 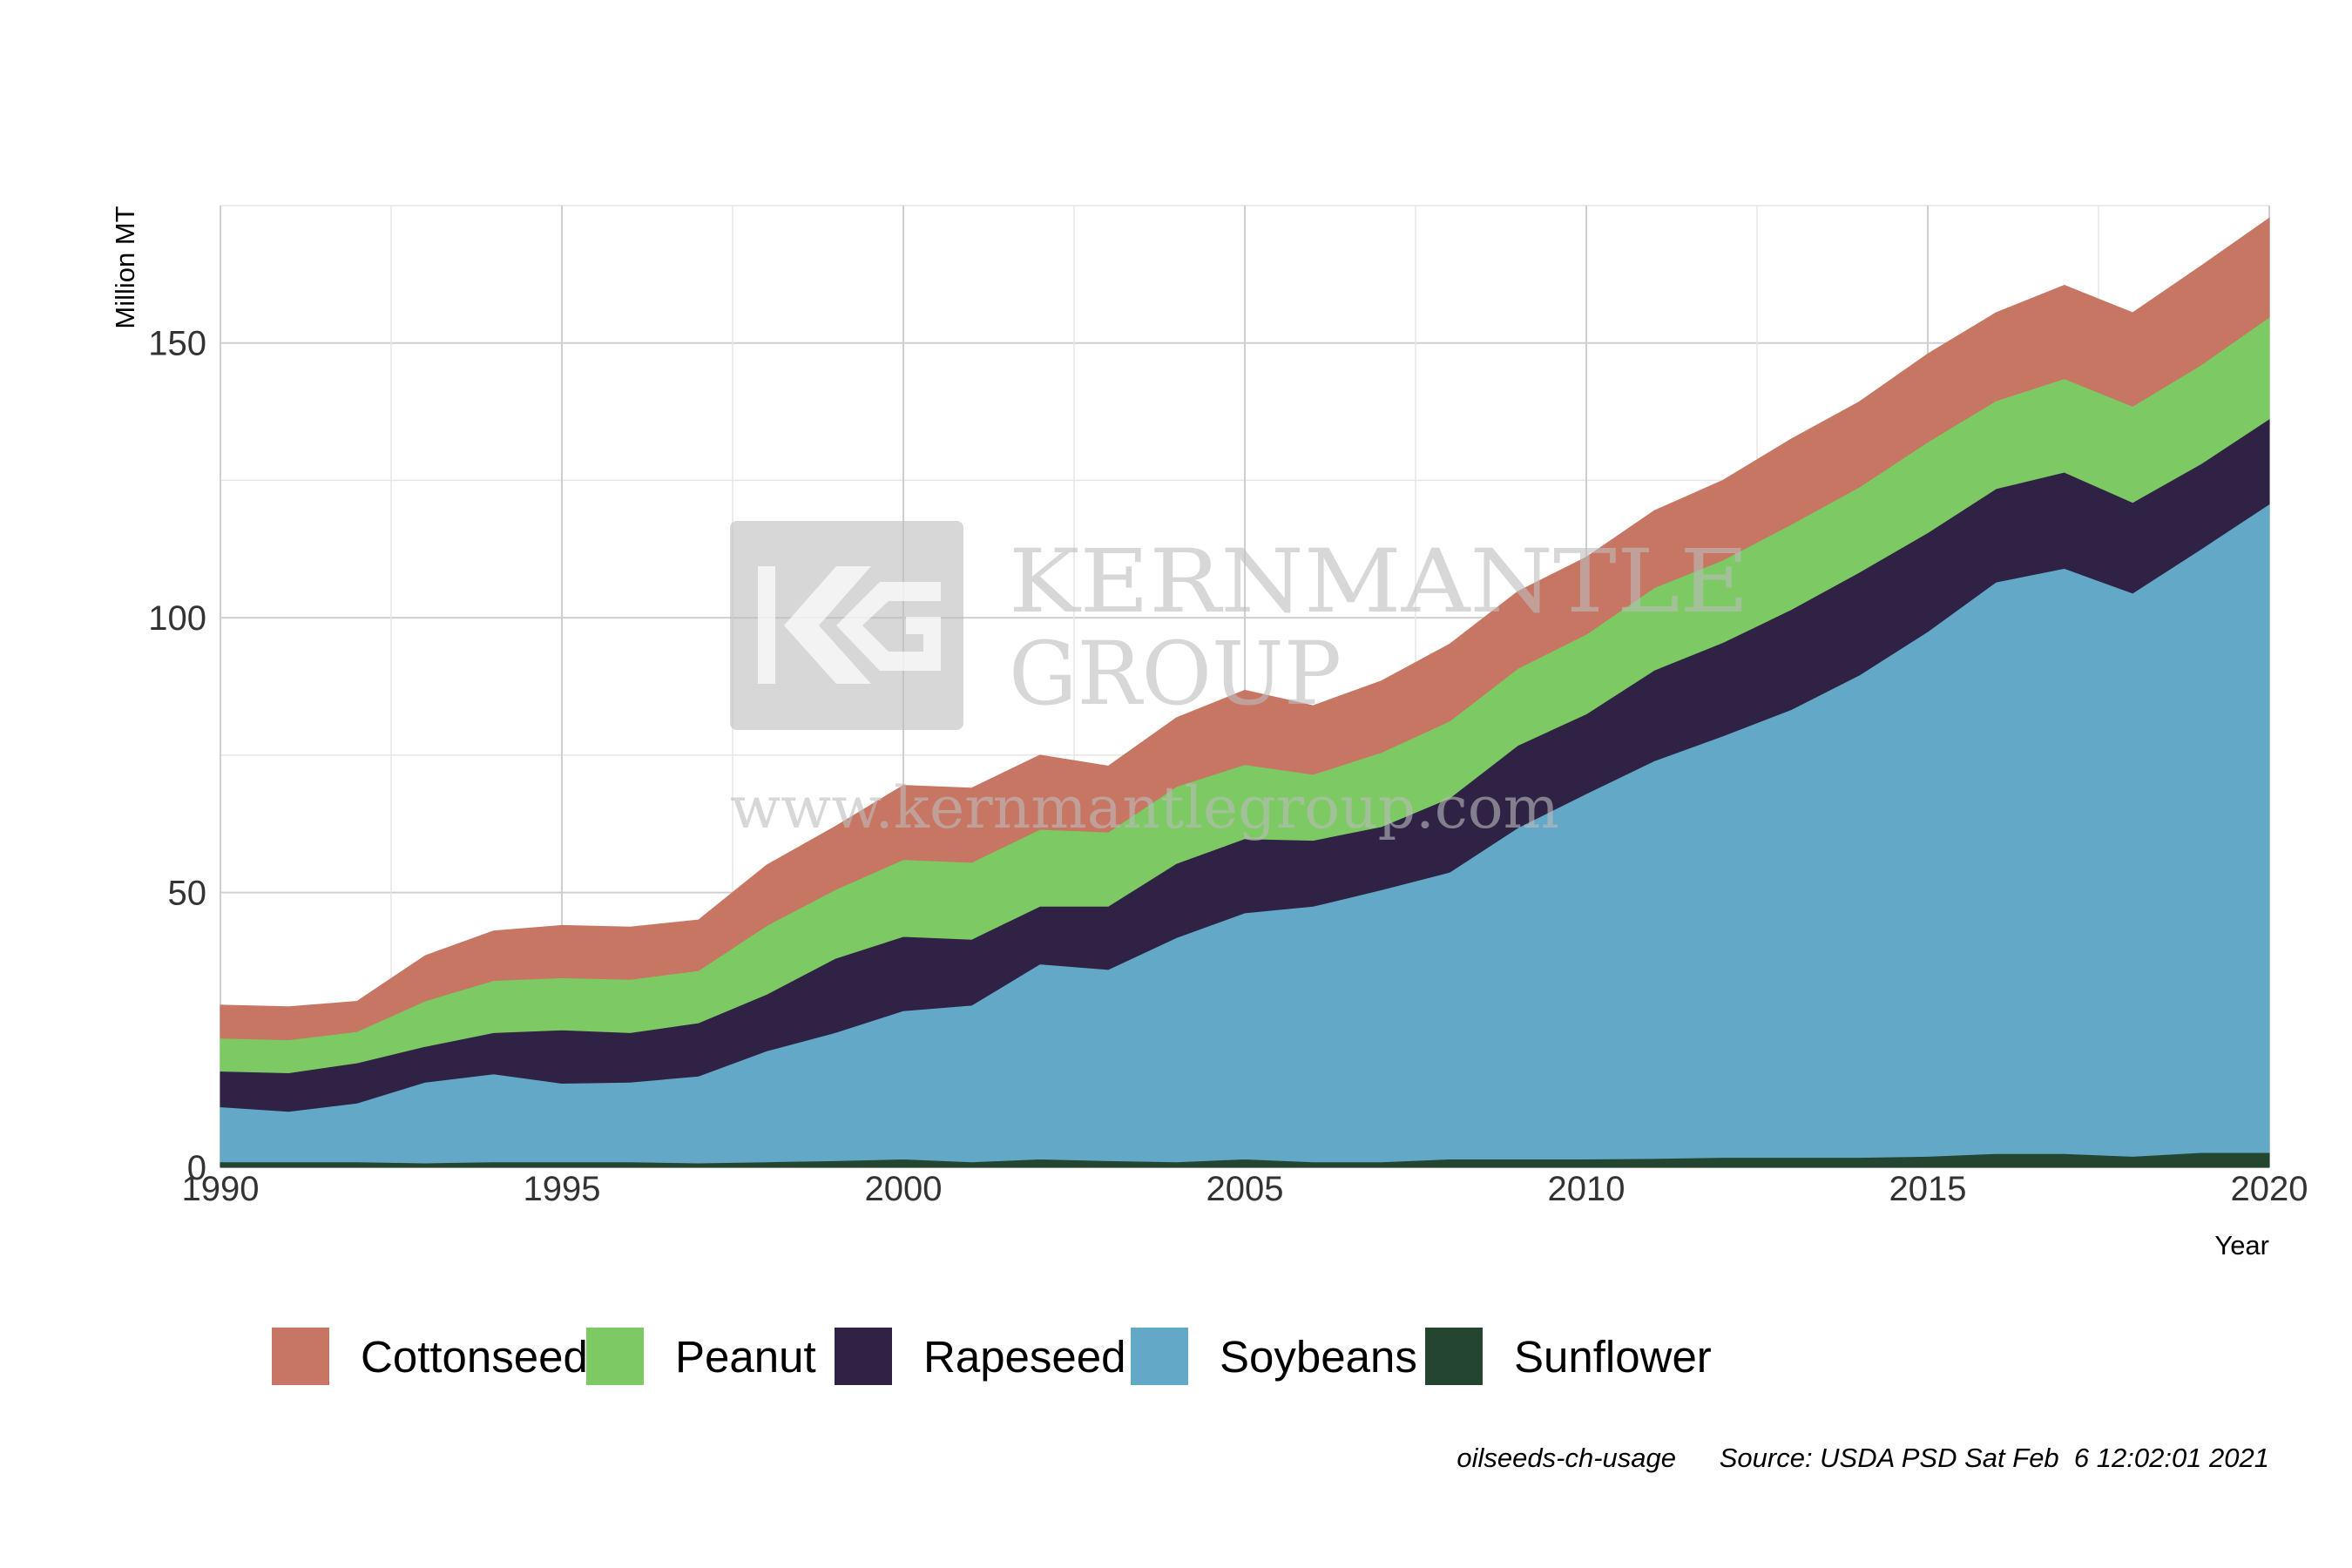 What do you see at coordinates (1566, 1458) in the screenshot?
I see `caption-id: oilseeds-ch-usage` at bounding box center [1566, 1458].